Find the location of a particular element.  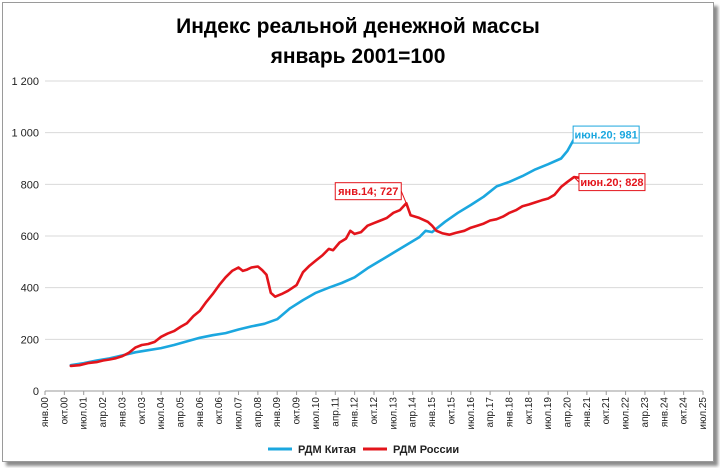

x-tick-label: окт.12 is located at coordinates (374, 411).